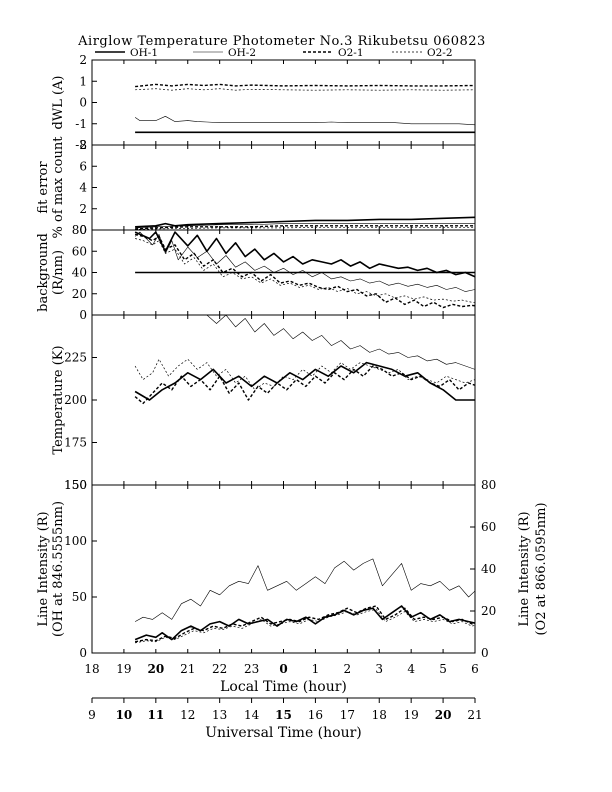  What do you see at coordinates (316, 669) in the screenshot?
I see `local-tick-label: 1` at bounding box center [316, 669].